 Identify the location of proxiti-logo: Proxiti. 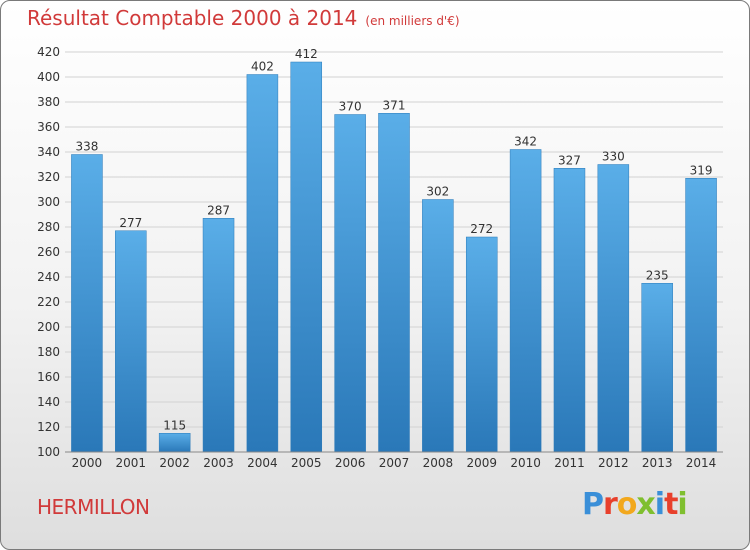
(635, 504).